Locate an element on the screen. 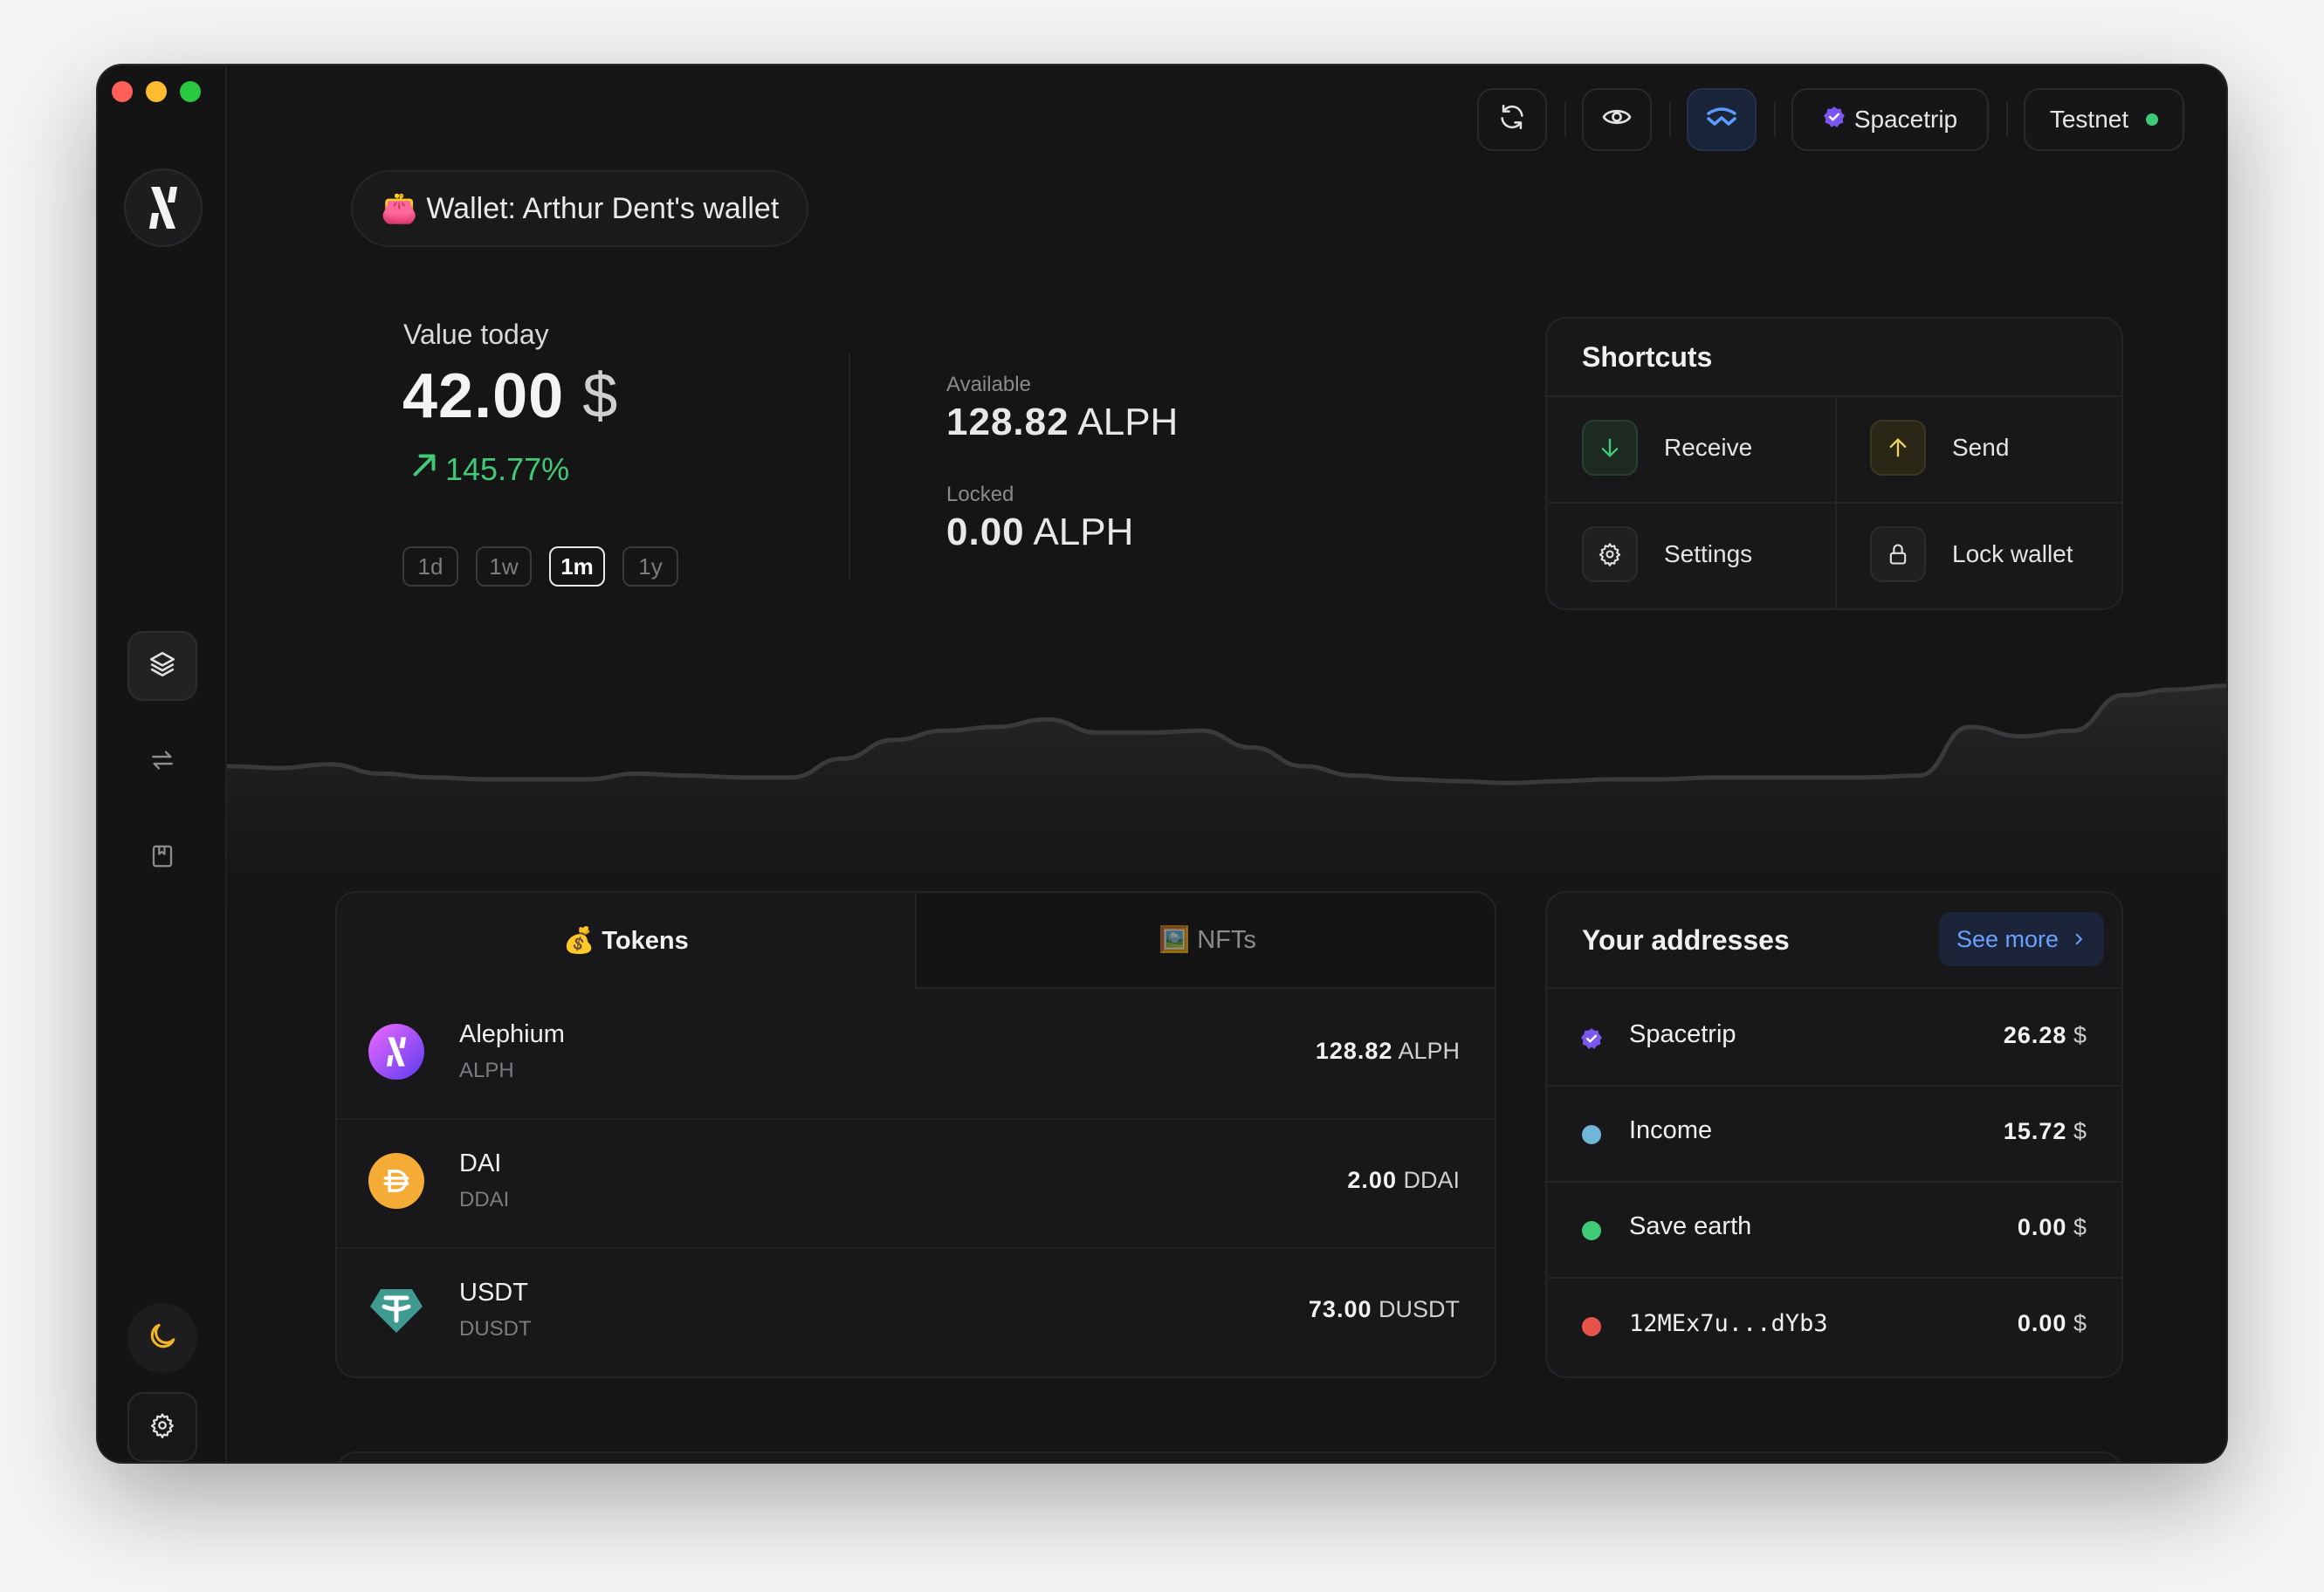 Image resolution: width=2324 pixels, height=1592 pixels. available-label: Available is located at coordinates (989, 385).